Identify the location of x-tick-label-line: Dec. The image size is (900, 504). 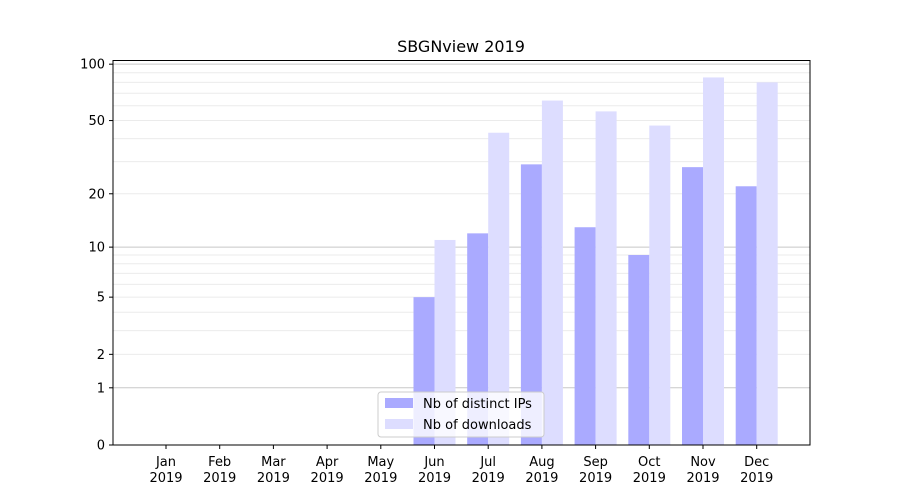
(756, 462).